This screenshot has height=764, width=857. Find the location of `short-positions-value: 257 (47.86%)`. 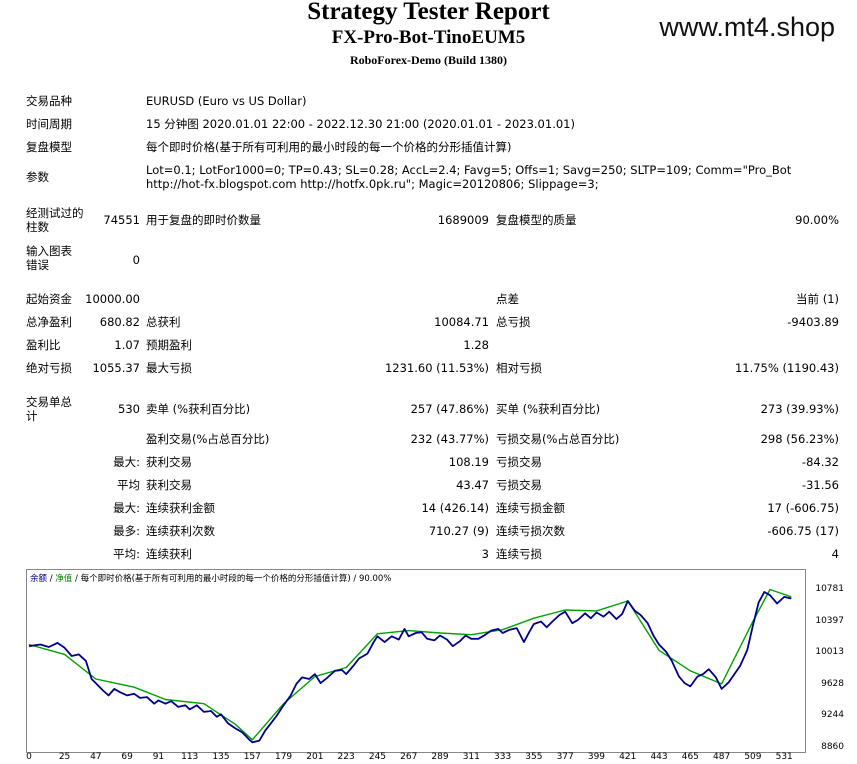

short-positions-value: 257 (47.86%) is located at coordinates (449, 409).